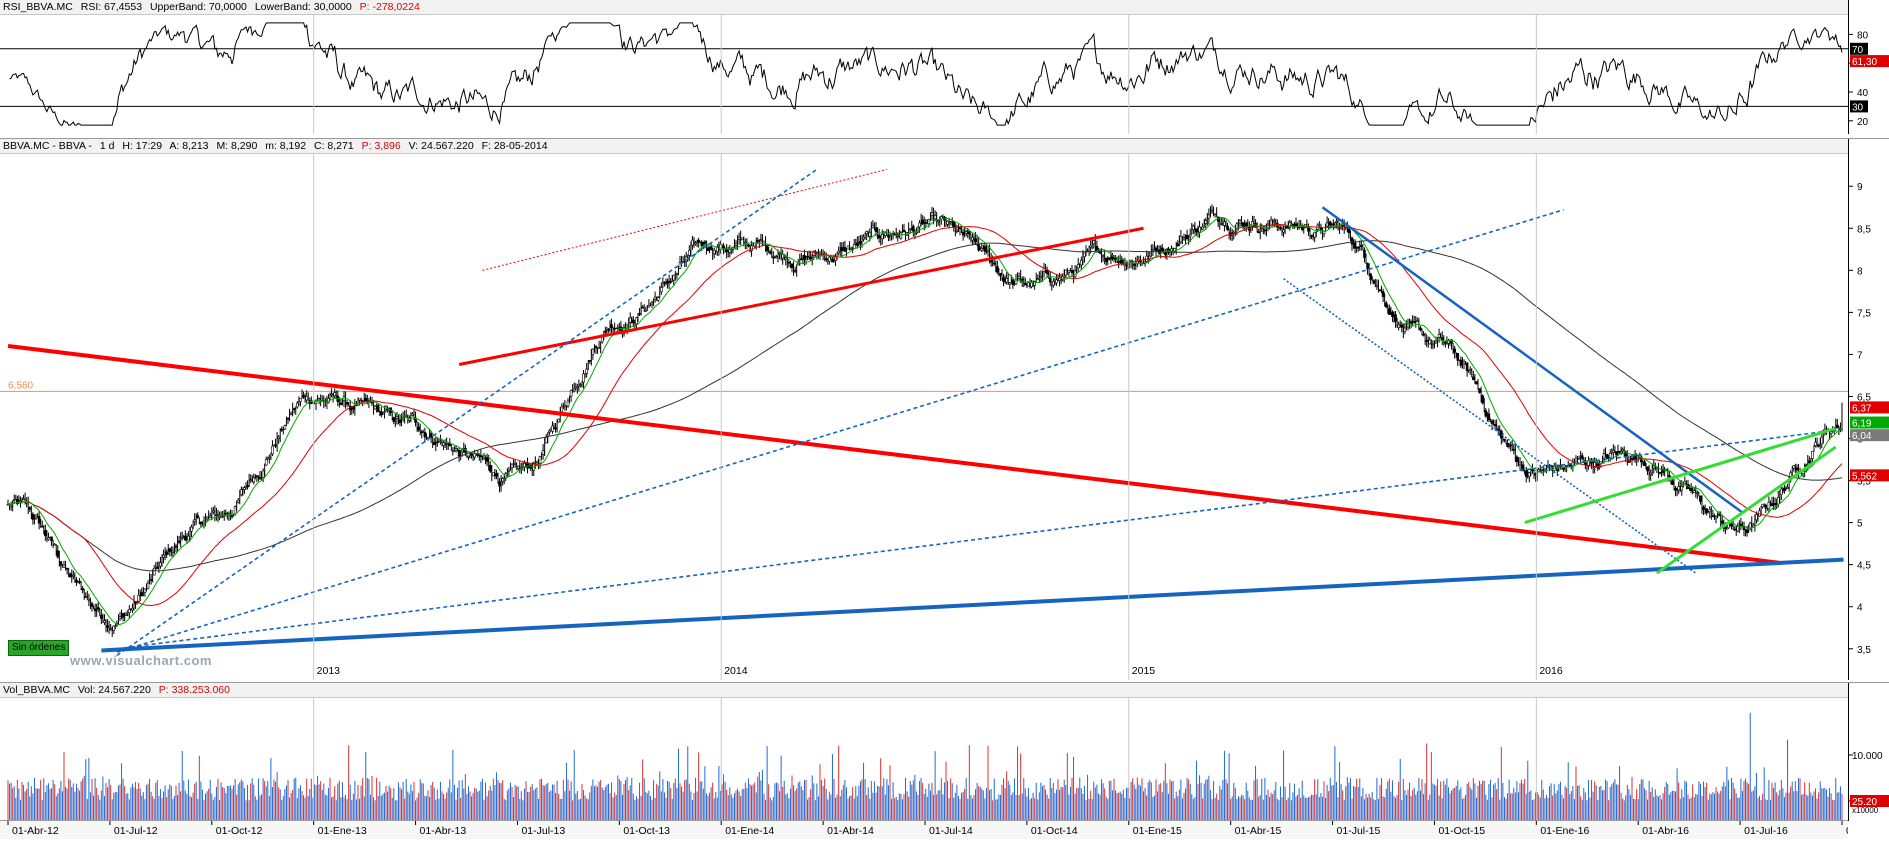 This screenshot has height=842, width=1889. I want to click on date-tick-label: 01-Jul-12, so click(136, 831).